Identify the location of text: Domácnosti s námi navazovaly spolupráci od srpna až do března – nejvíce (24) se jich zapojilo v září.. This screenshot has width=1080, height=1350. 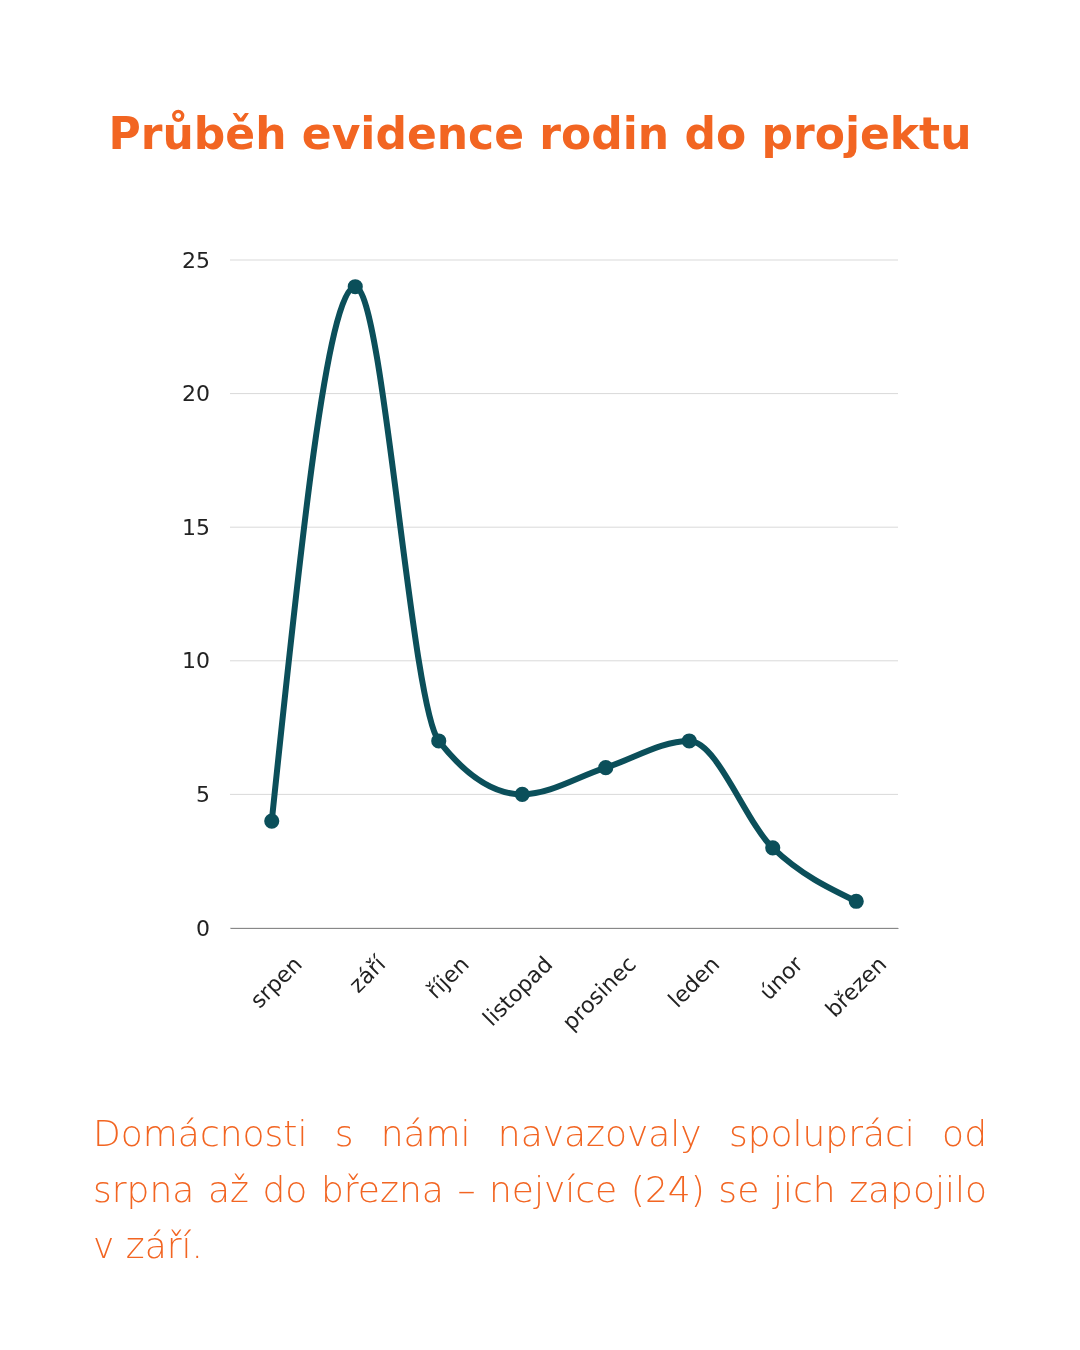
(540, 1190).